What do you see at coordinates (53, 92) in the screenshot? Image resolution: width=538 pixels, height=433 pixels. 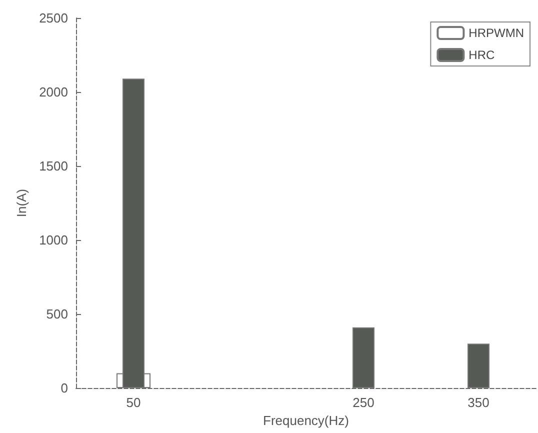 I see `y-tick-label: 2000` at bounding box center [53, 92].